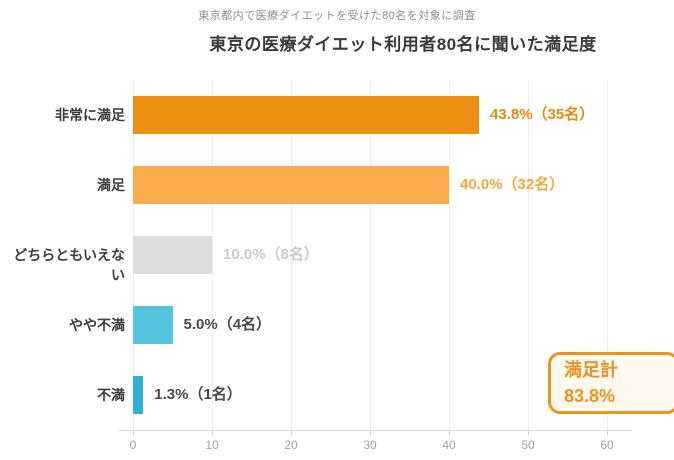  I want to click on category-label: どちらともいえない, so click(69, 265).